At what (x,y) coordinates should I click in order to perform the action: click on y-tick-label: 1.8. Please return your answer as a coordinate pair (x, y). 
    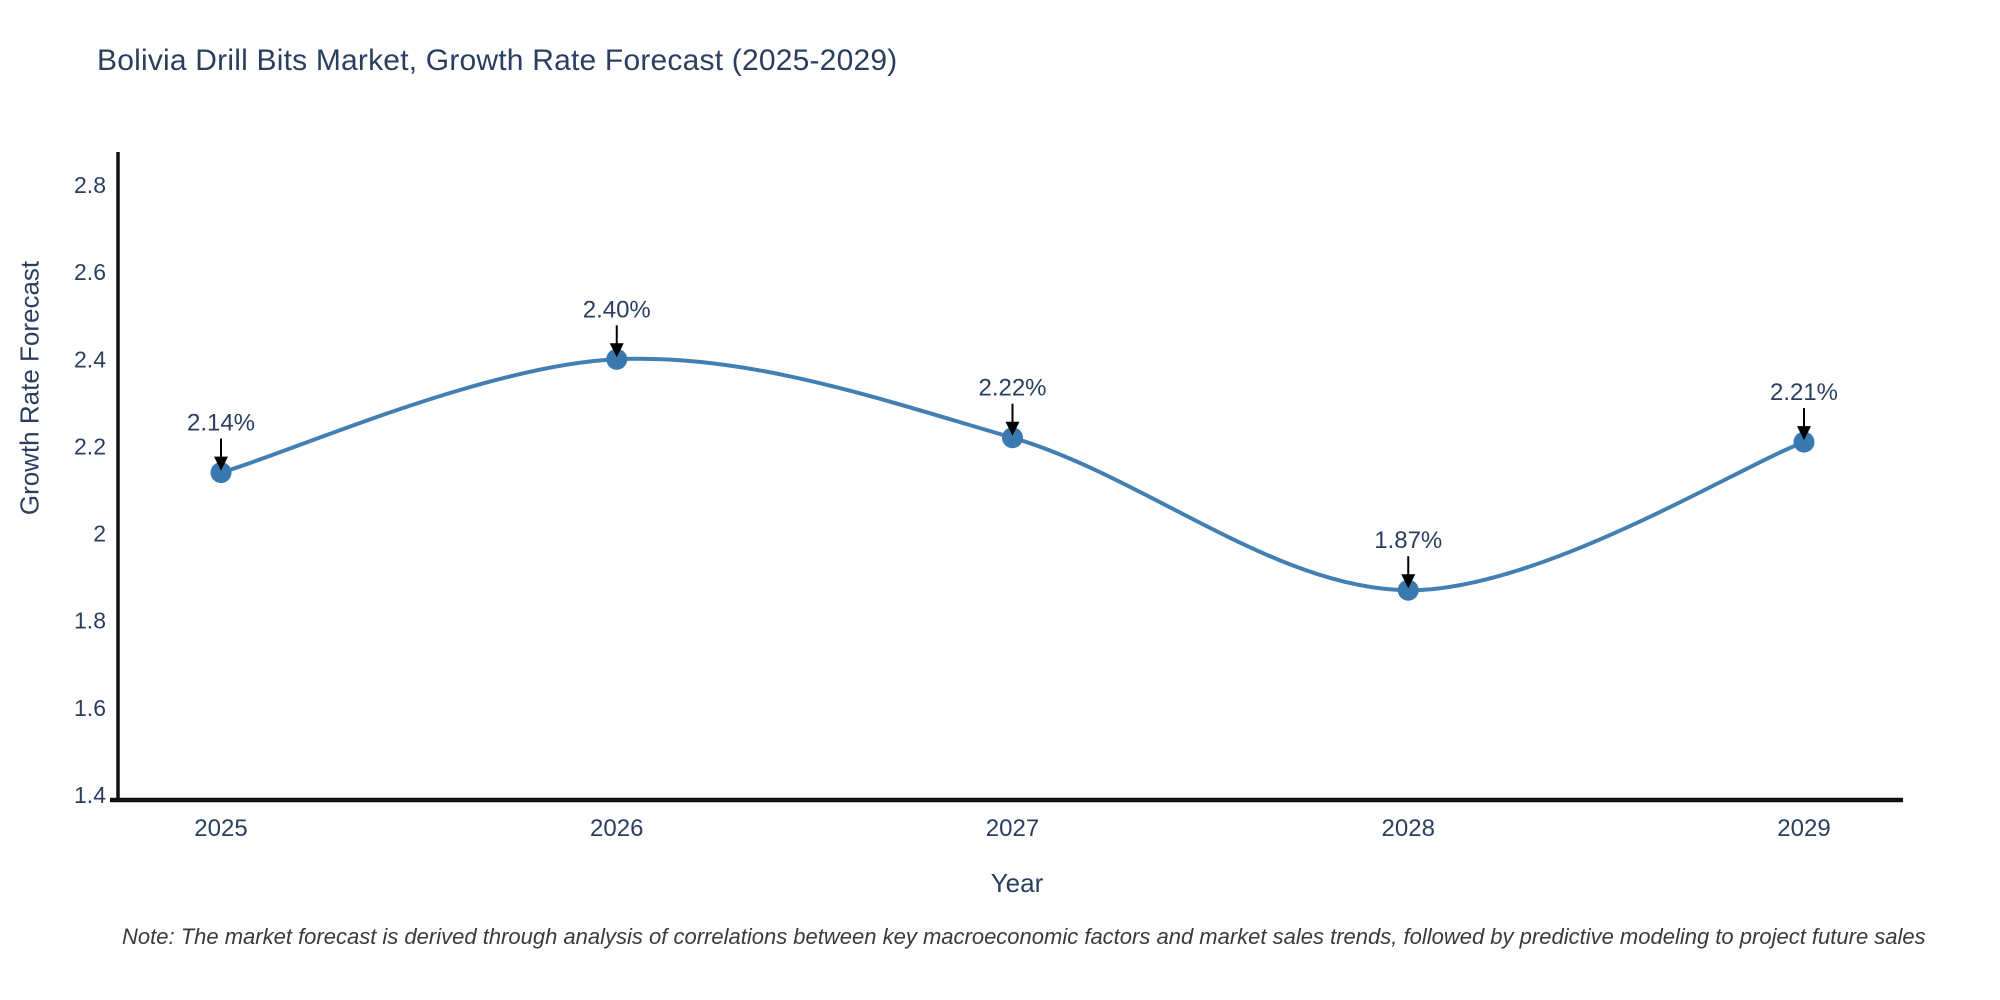
    Looking at the image, I should click on (90, 621).